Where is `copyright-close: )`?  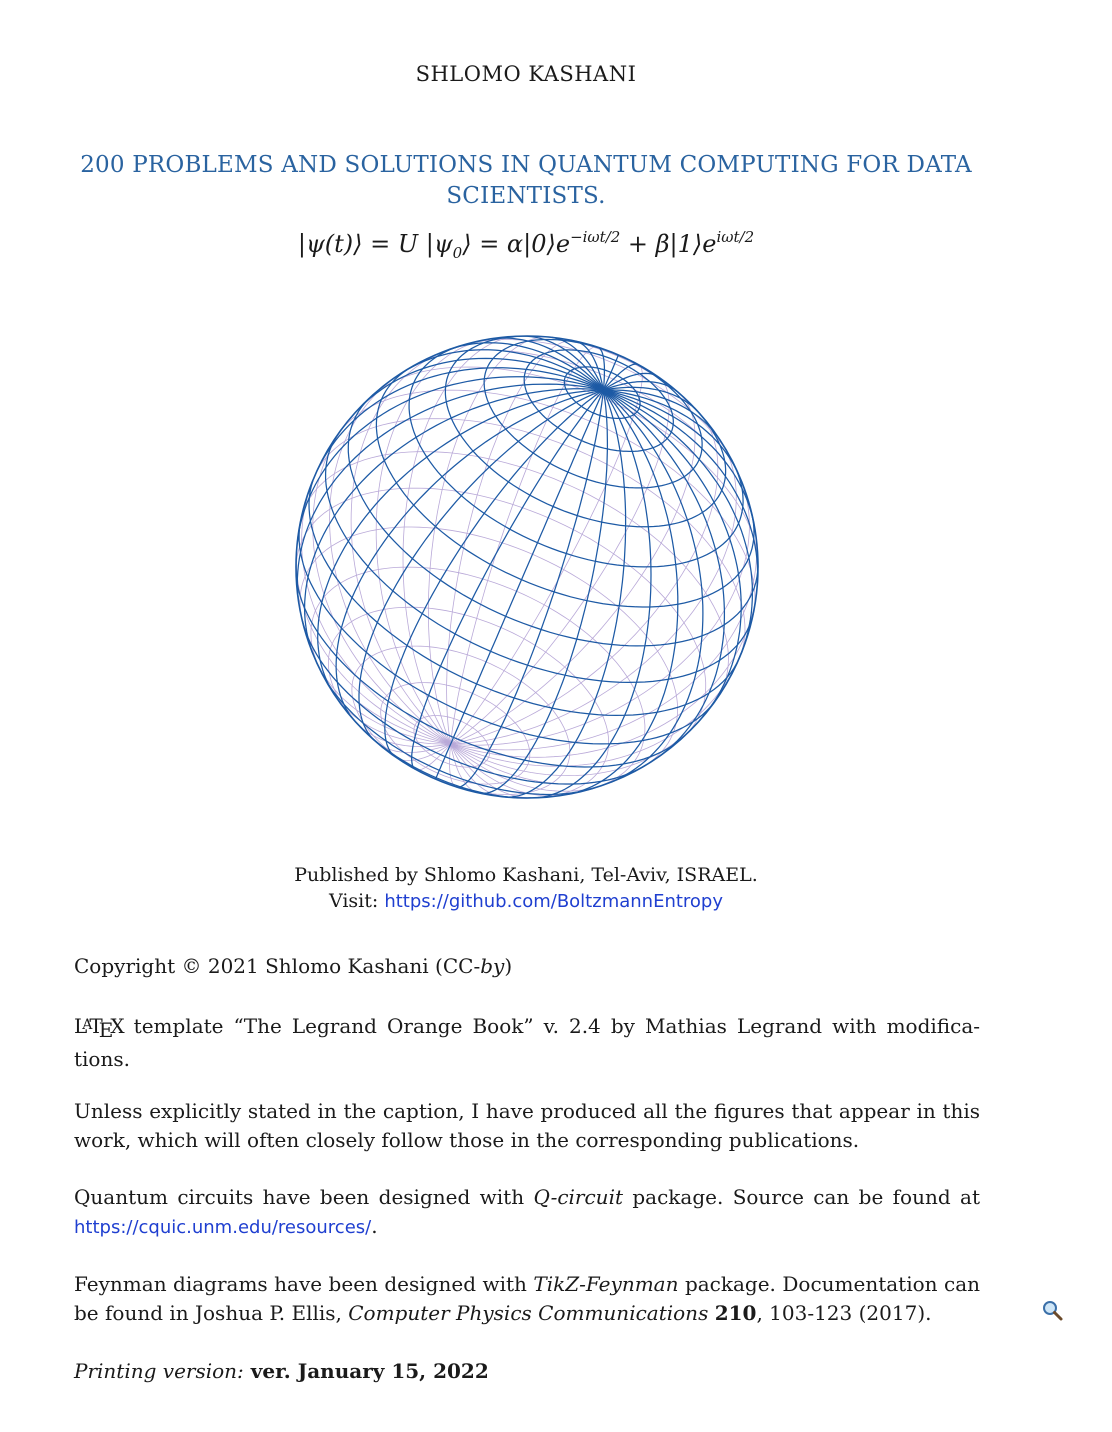 copyright-close: ) is located at coordinates (508, 966).